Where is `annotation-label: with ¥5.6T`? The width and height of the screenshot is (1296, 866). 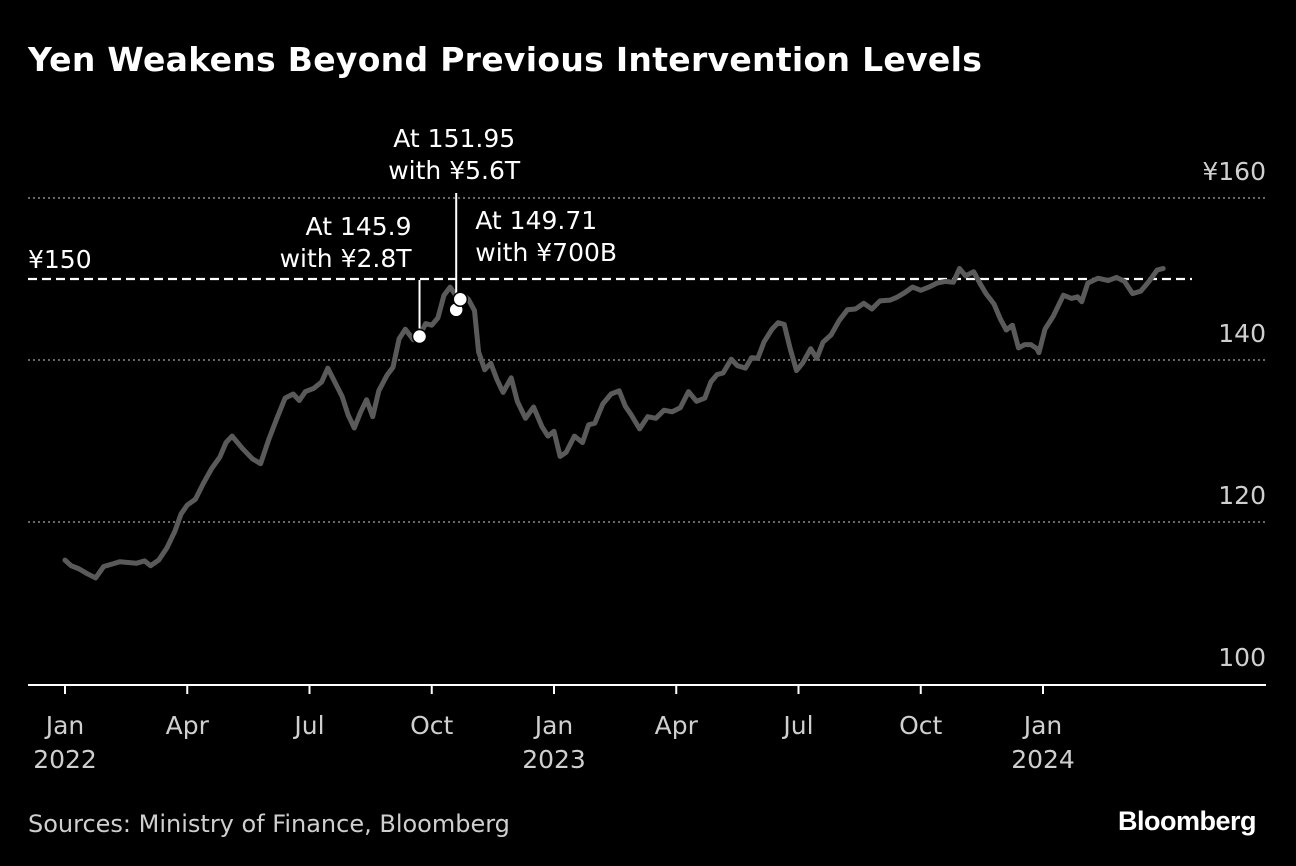 annotation-label: with ¥5.6T is located at coordinates (454, 170).